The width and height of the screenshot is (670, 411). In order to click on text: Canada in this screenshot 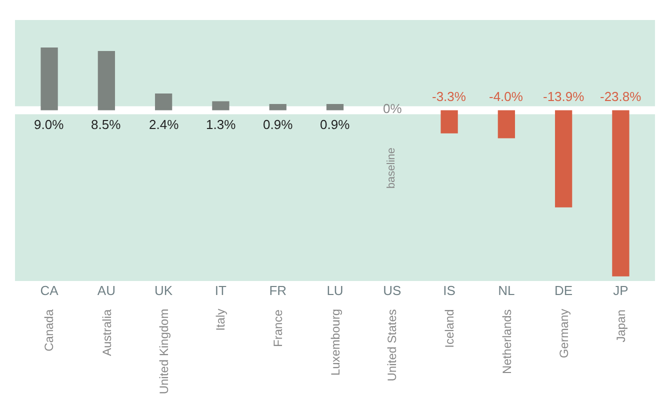, I will do `click(49, 330)`.